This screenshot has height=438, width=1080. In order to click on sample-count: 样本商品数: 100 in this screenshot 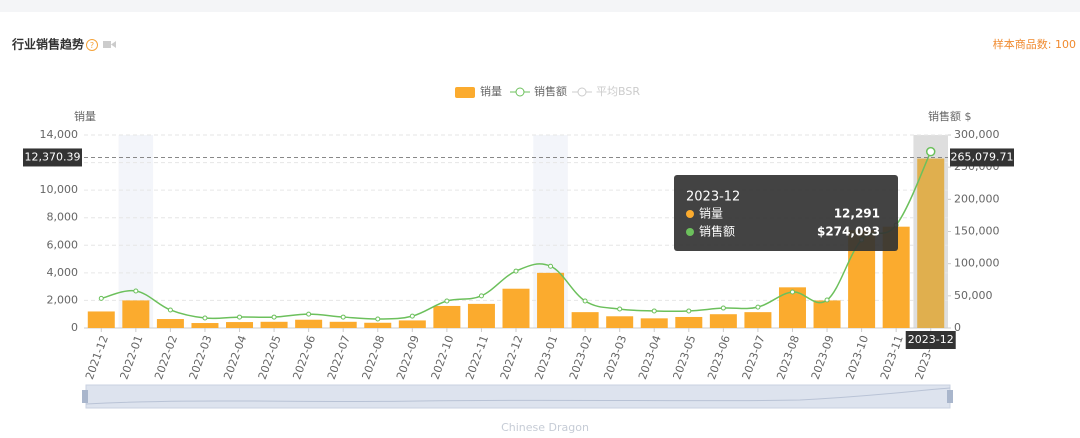, I will do `click(1034, 44)`.